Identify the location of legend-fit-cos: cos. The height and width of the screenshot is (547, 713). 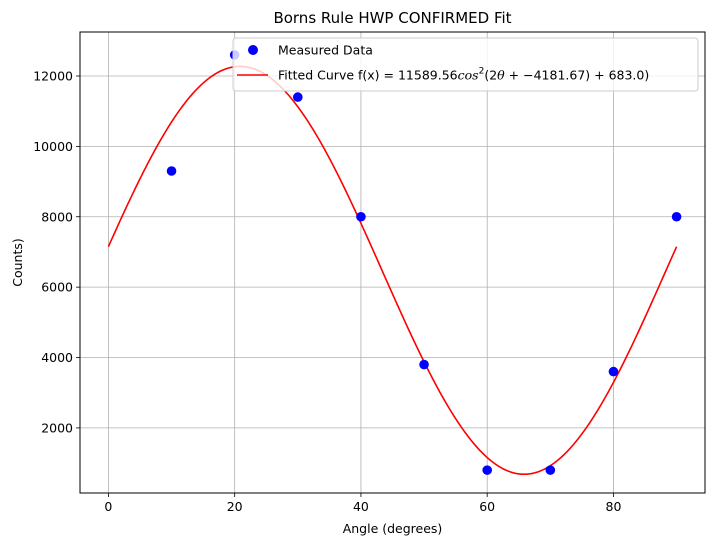
(468, 75).